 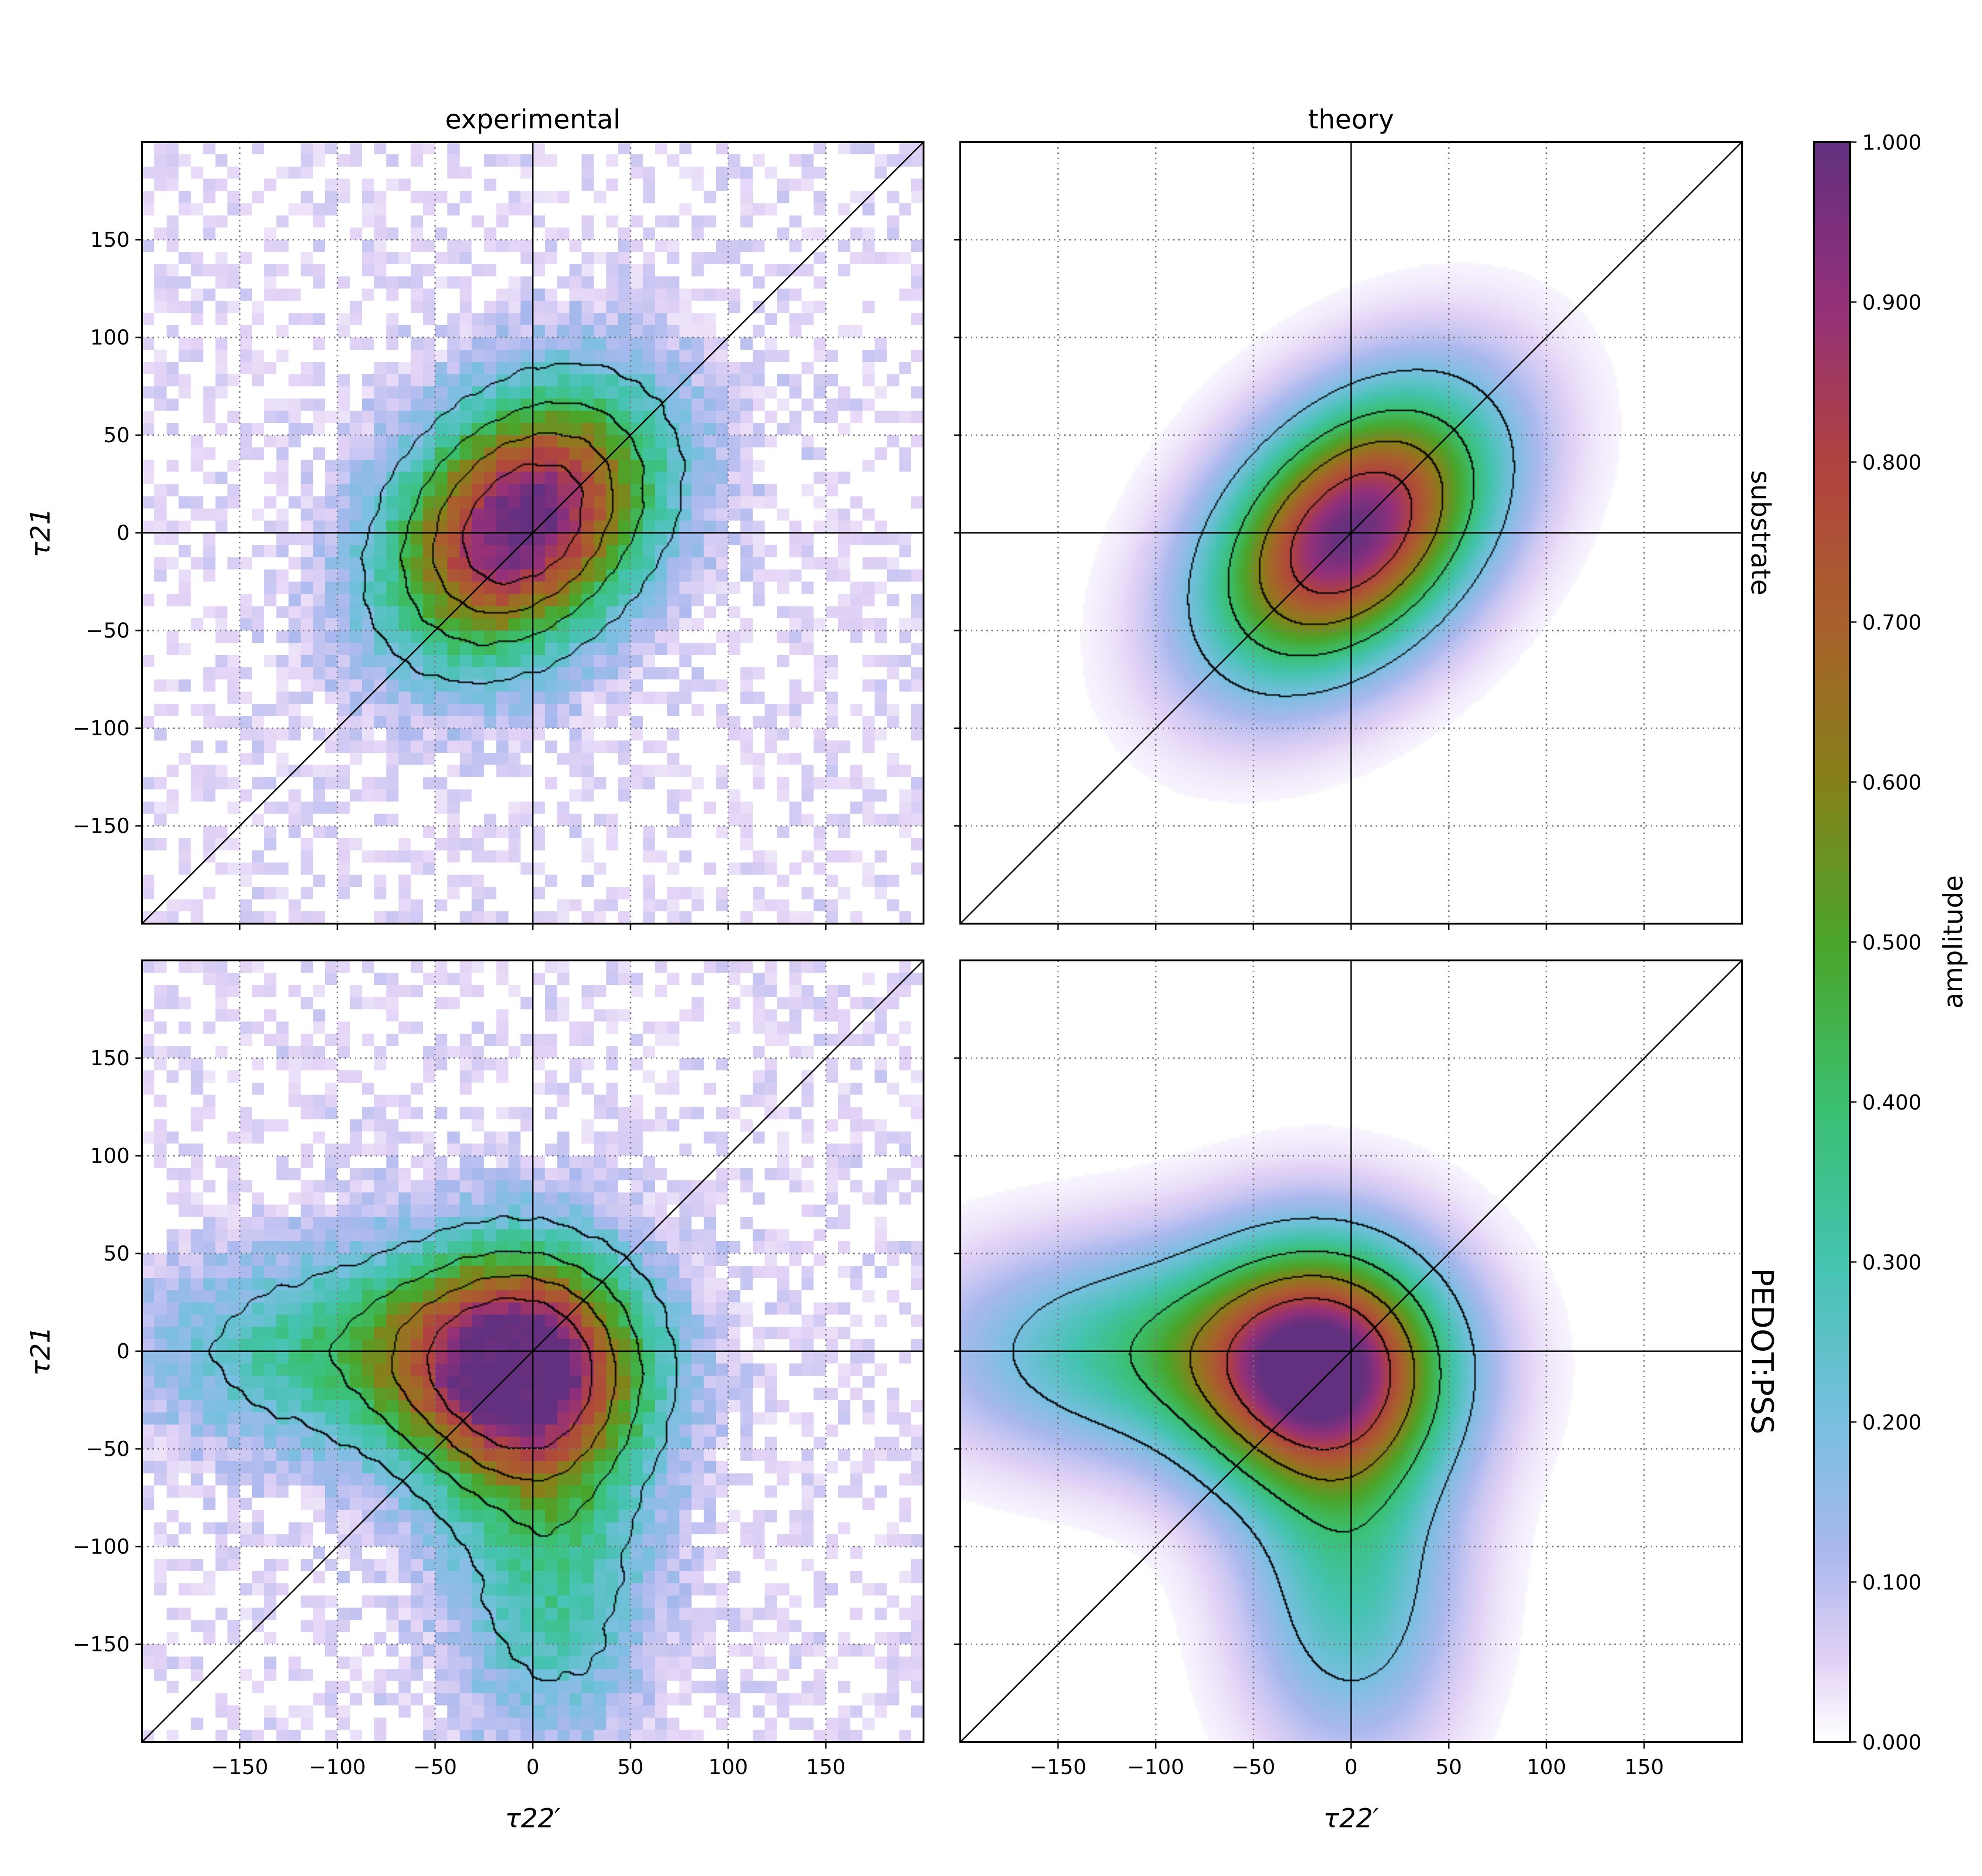 What do you see at coordinates (40, 533) in the screenshot?
I see `y-axis-label-top: τ21` at bounding box center [40, 533].